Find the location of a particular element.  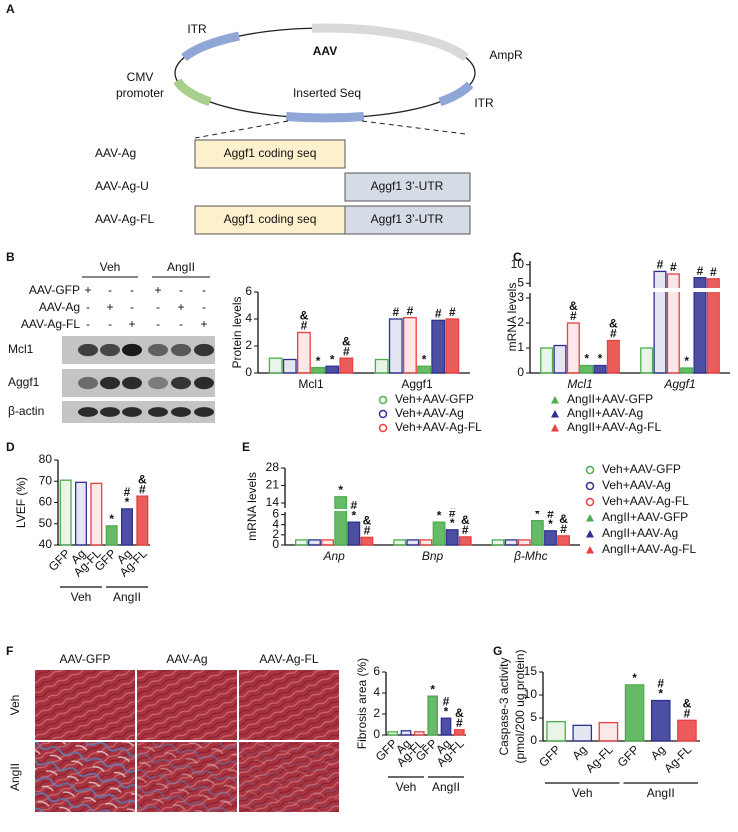

y-tick-label: 60 is located at coordinates (46, 502).